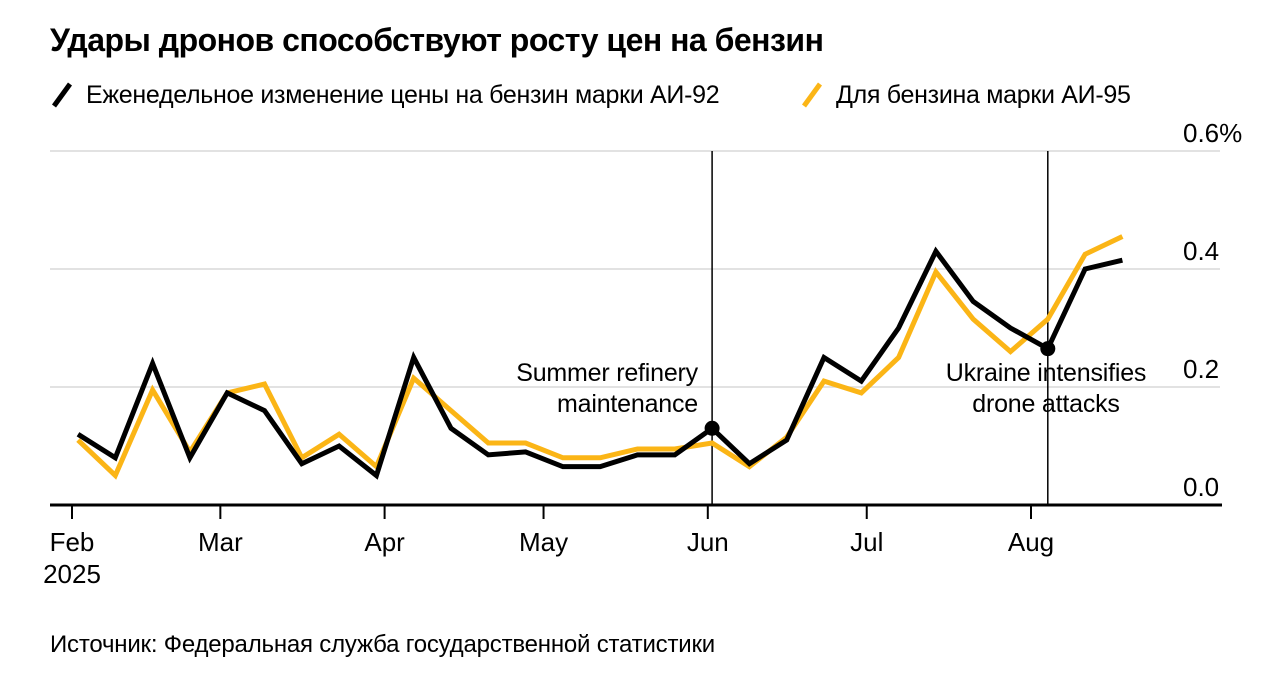  I want to click on y-axis-label: 0.0, so click(1201, 487).